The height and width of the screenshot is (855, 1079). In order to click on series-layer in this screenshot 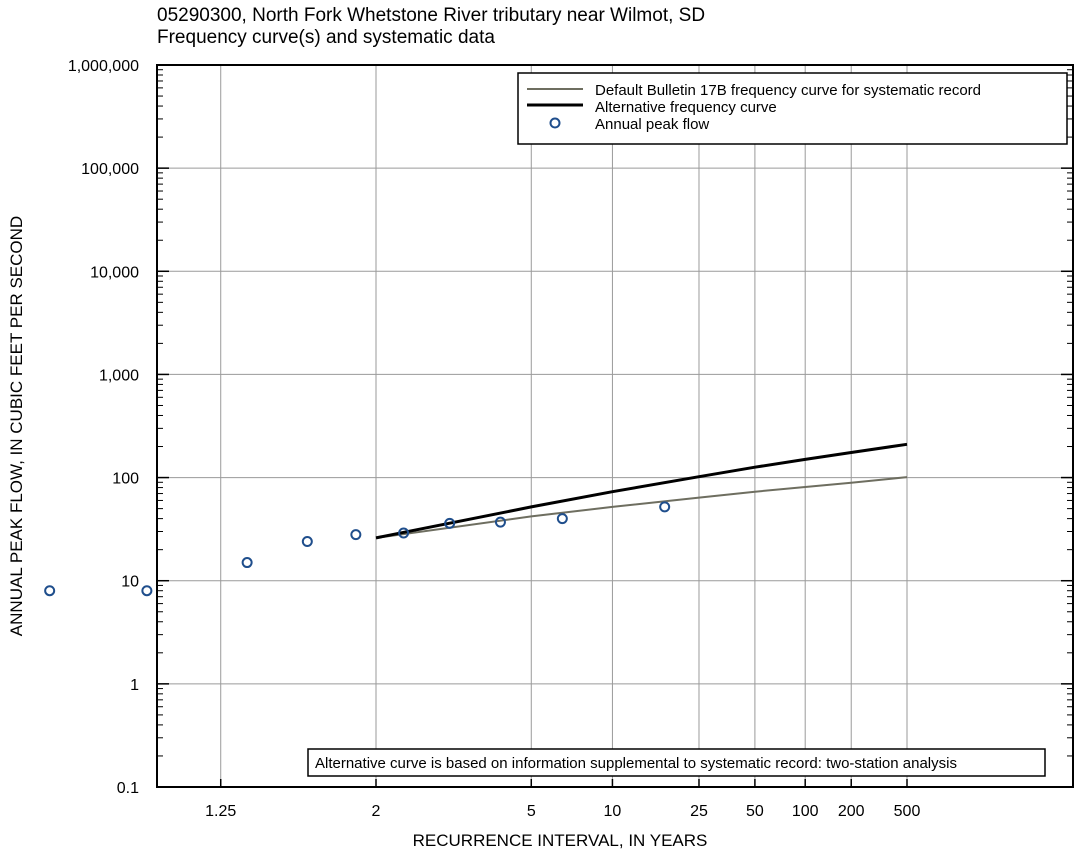, I will do `click(476, 519)`.